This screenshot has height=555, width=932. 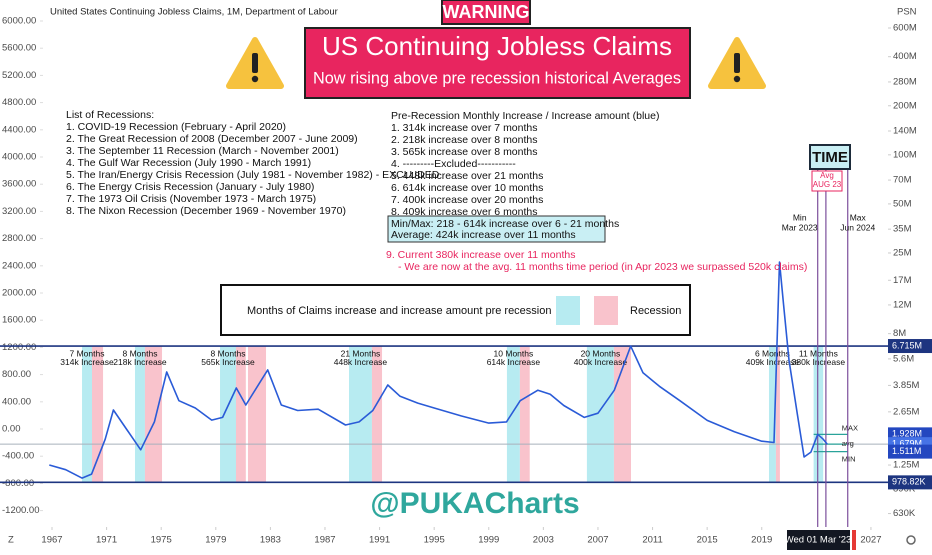 I want to click on y2-tick-label: 2.65M, so click(x=906, y=411).